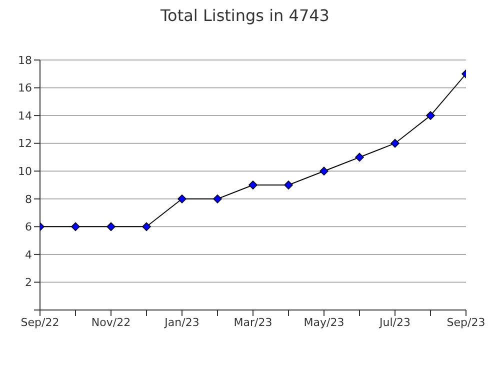  What do you see at coordinates (324, 322) in the screenshot?
I see `x-tick-label: May/23` at bounding box center [324, 322].